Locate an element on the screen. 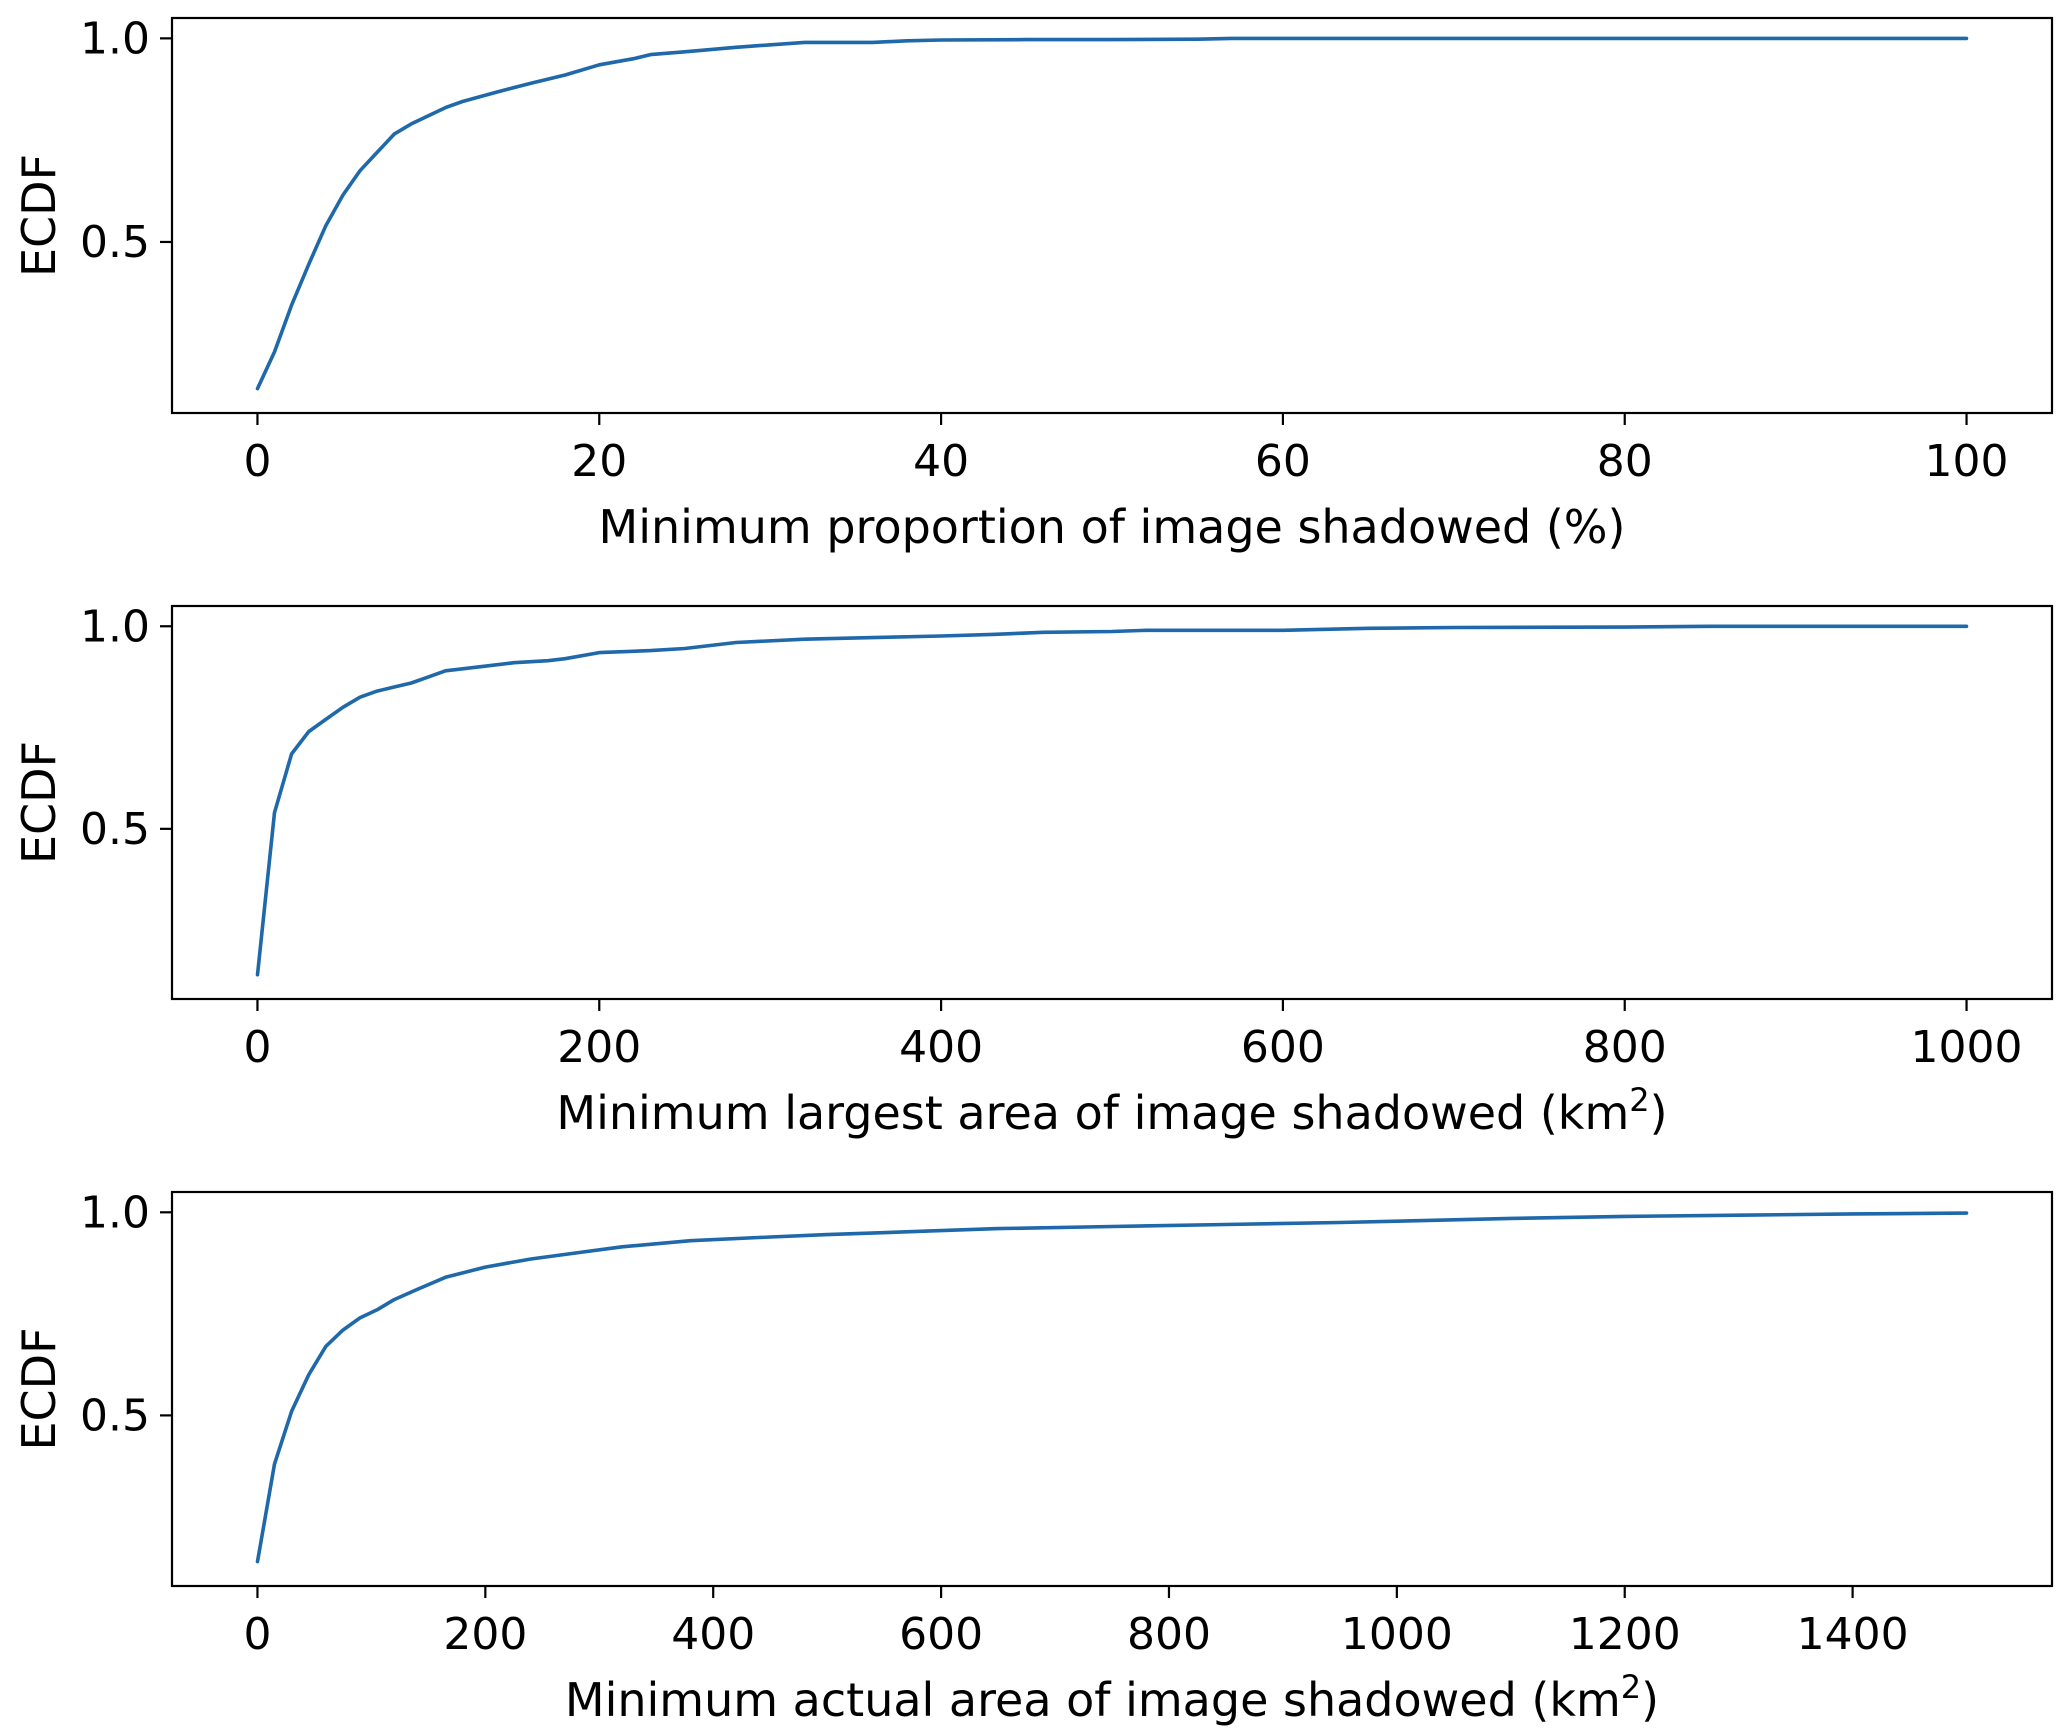  x-tick-label: 80 is located at coordinates (1625, 461).